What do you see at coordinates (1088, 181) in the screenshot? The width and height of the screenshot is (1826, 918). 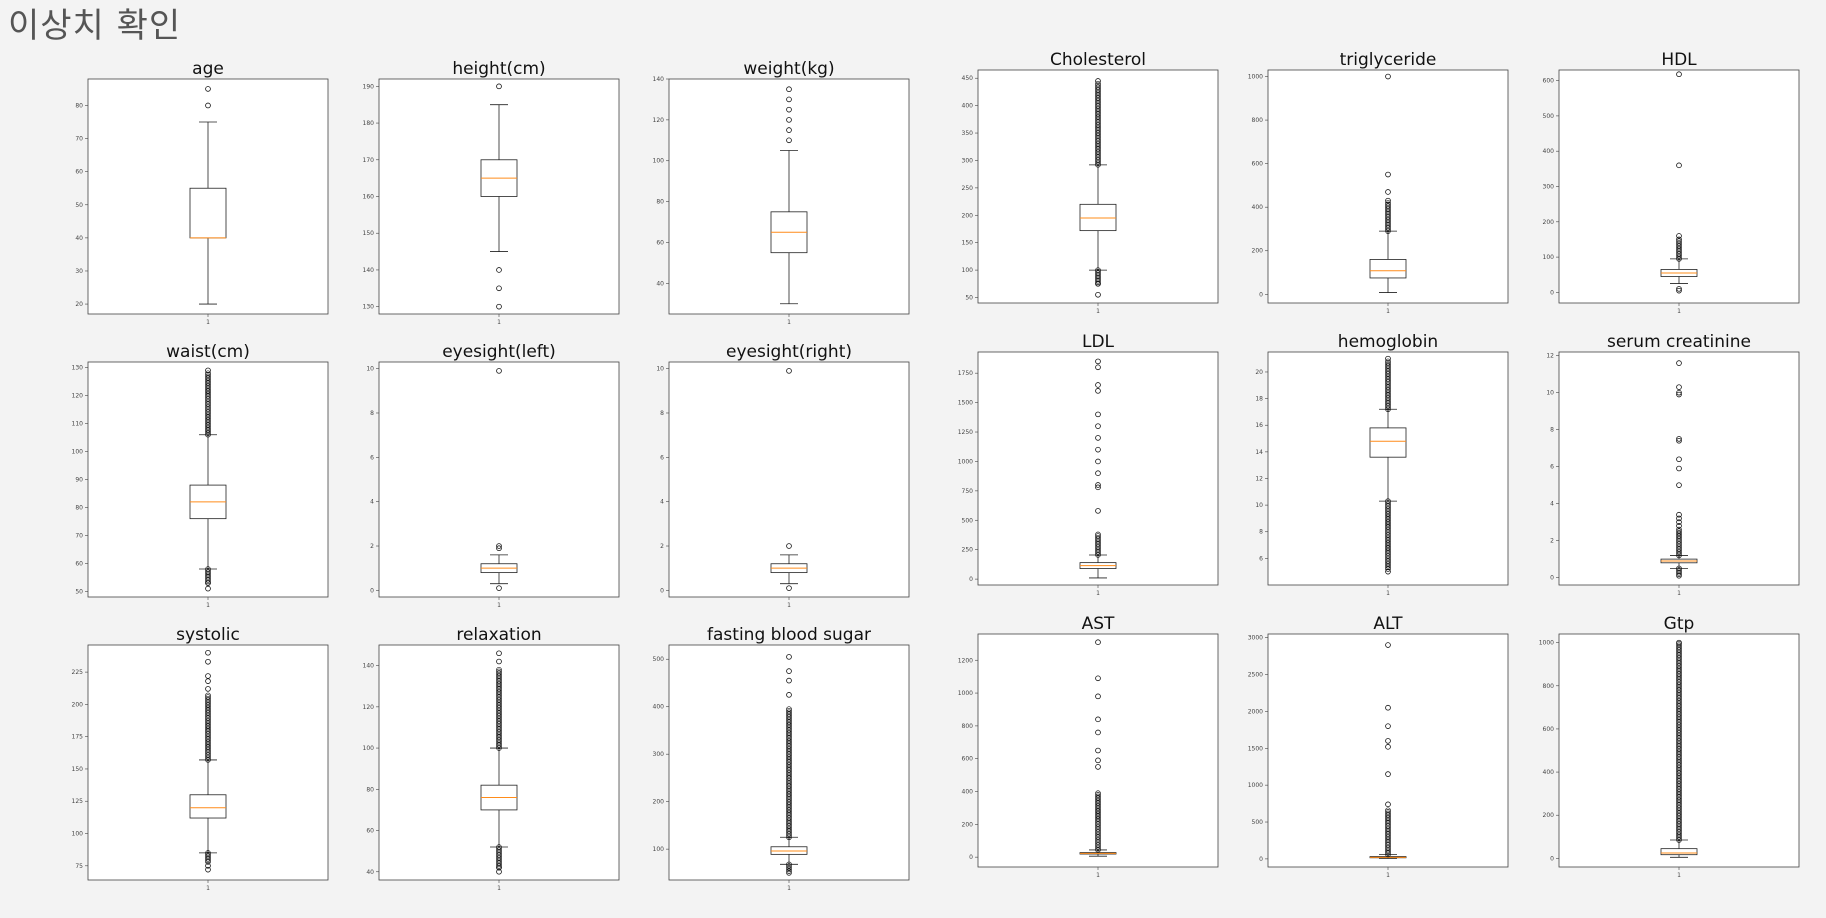 I see `boxplot-cholesterol: Cholesterol 50 100 150 200 250 300 350 400 450 1` at bounding box center [1088, 181].